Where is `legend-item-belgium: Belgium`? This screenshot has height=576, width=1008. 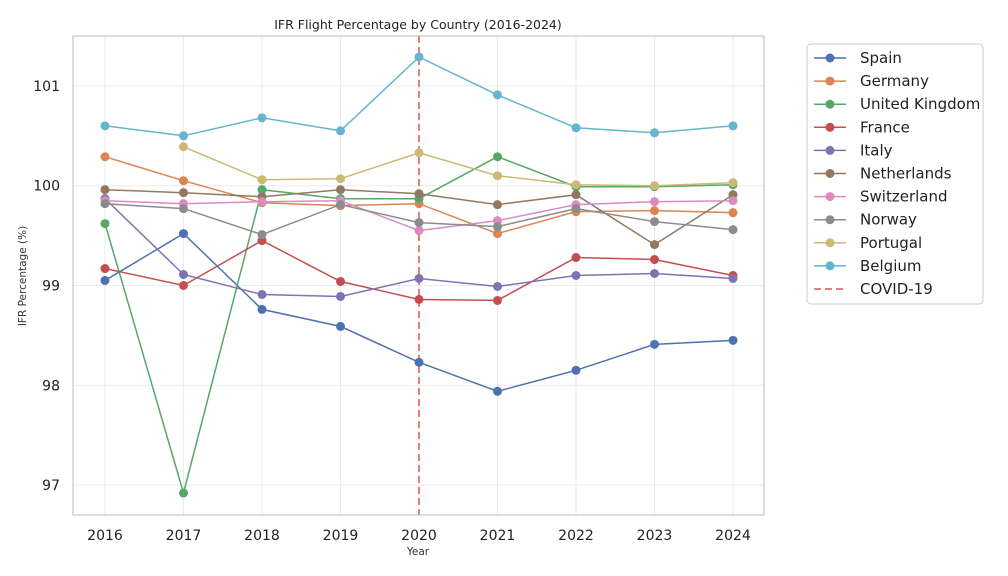 legend-item-belgium: Belgium is located at coordinates (868, 266).